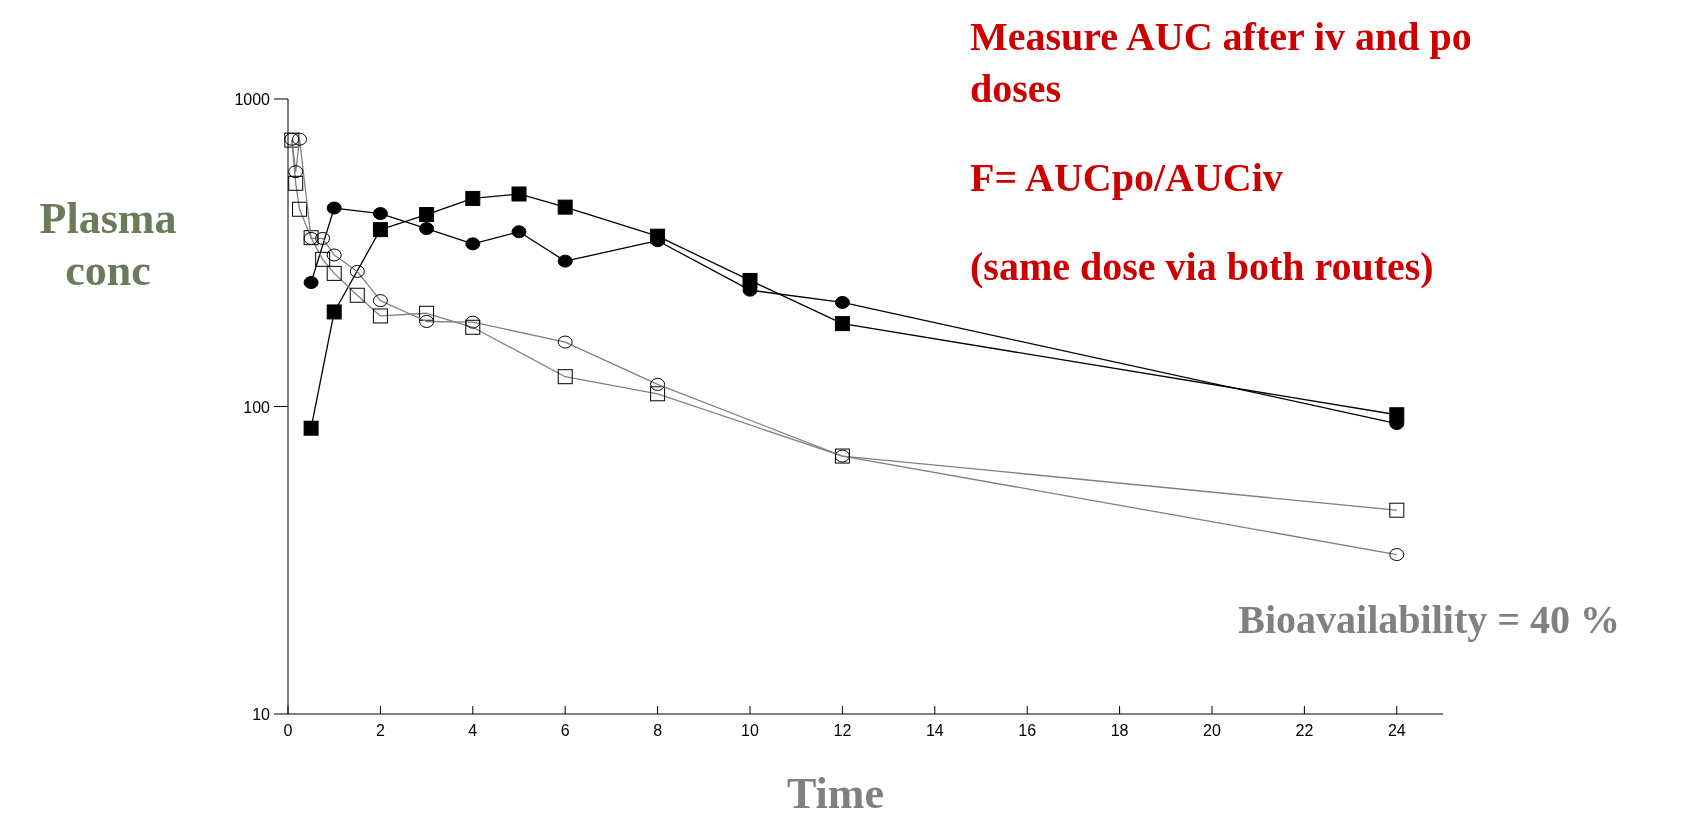 This screenshot has height=826, width=1697. I want to click on y-tick-label: 1000, so click(252, 99).